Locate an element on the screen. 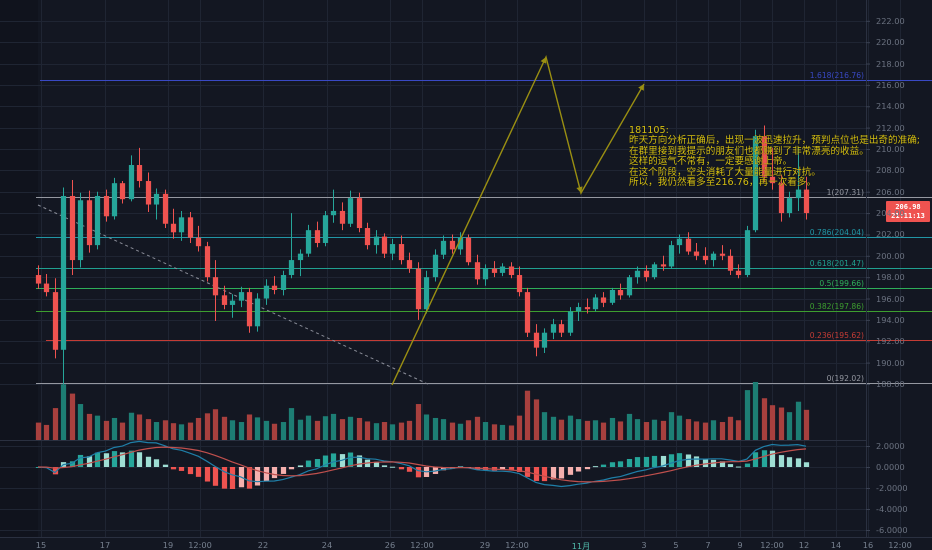  fib-label-2: 0.786(204.04) is located at coordinates (836, 232).